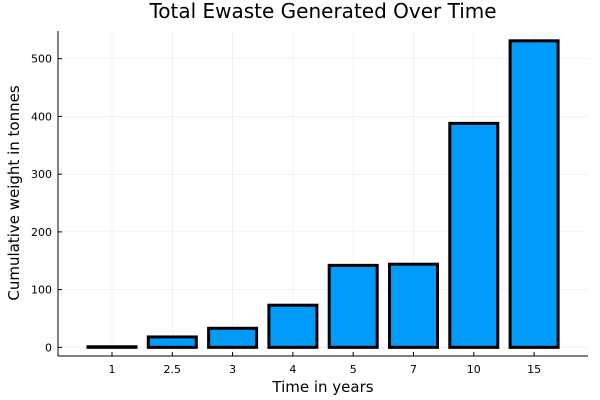 The width and height of the screenshot is (600, 400). Describe the element at coordinates (474, 369) in the screenshot. I see `x-tick-label: 10` at that location.